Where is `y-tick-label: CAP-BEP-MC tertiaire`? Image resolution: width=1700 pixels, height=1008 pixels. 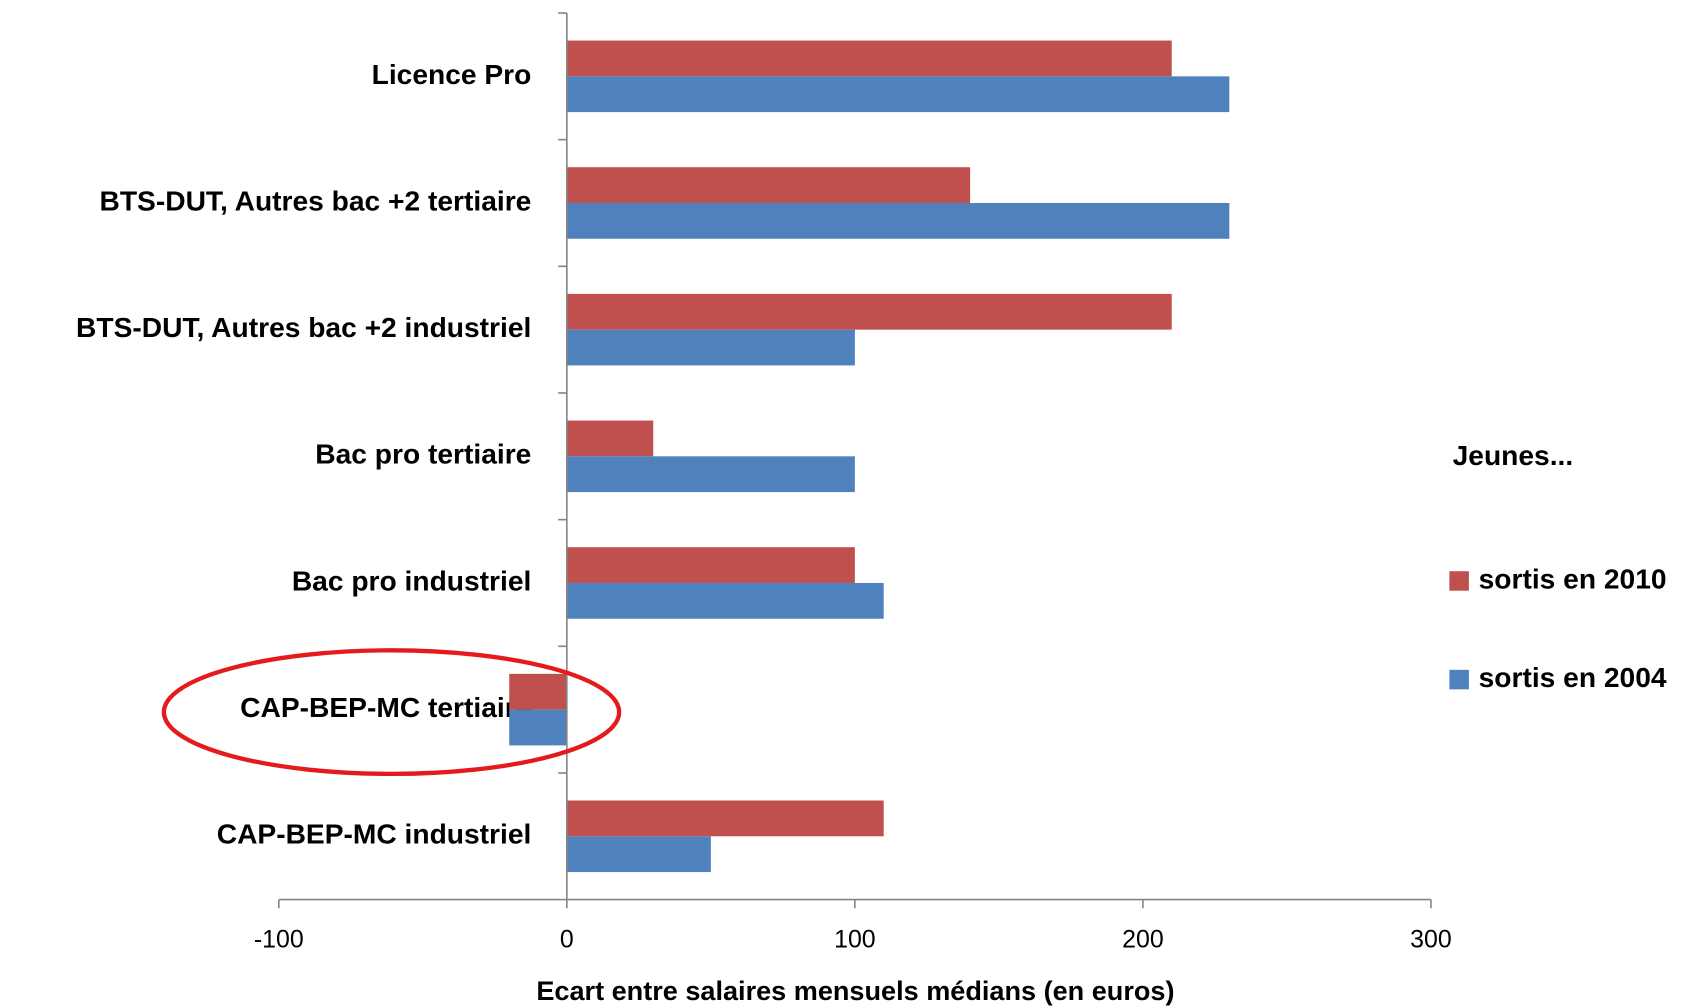
y-tick-label: CAP-BEP-MC tertiaire is located at coordinates (385, 707).